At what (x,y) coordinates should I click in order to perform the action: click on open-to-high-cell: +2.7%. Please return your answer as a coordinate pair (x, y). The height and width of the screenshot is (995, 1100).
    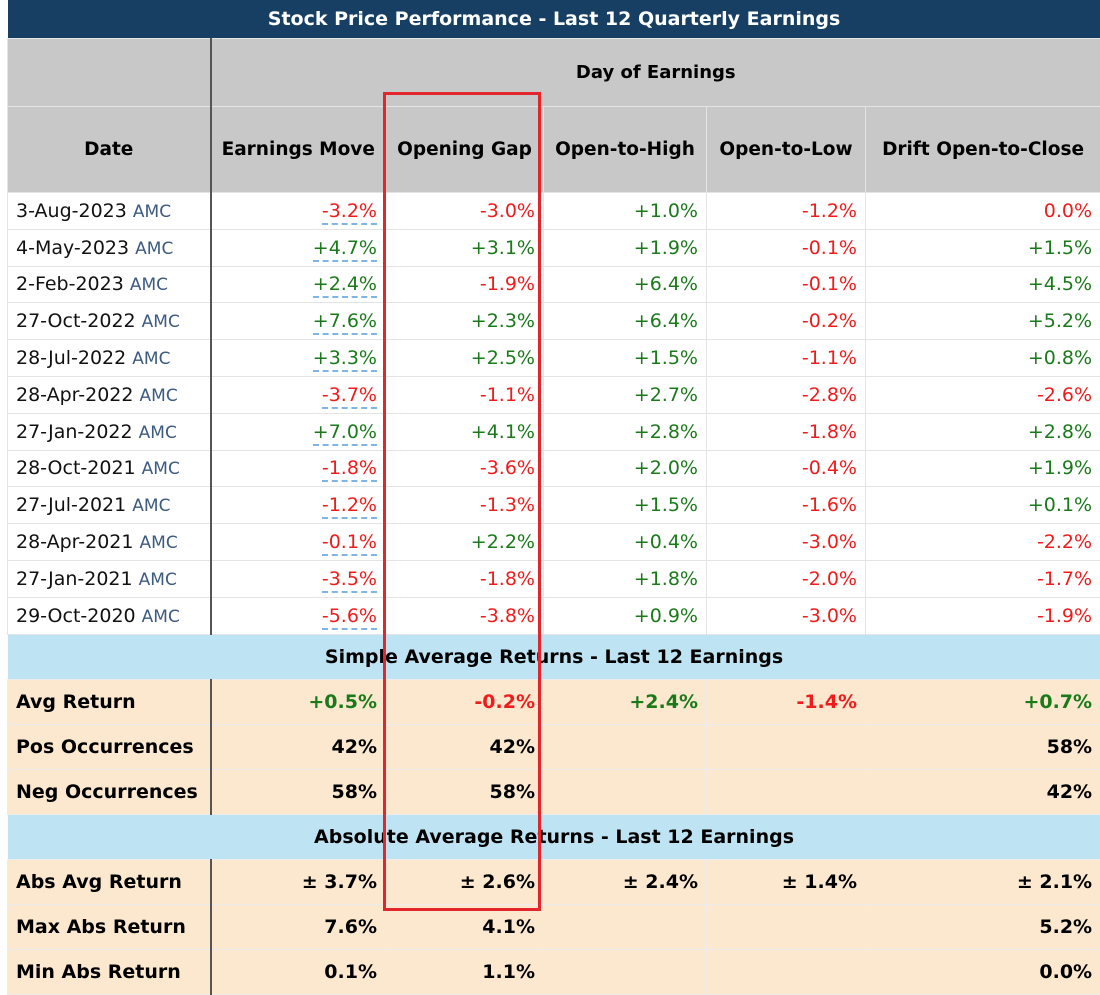
    Looking at the image, I should click on (625, 394).